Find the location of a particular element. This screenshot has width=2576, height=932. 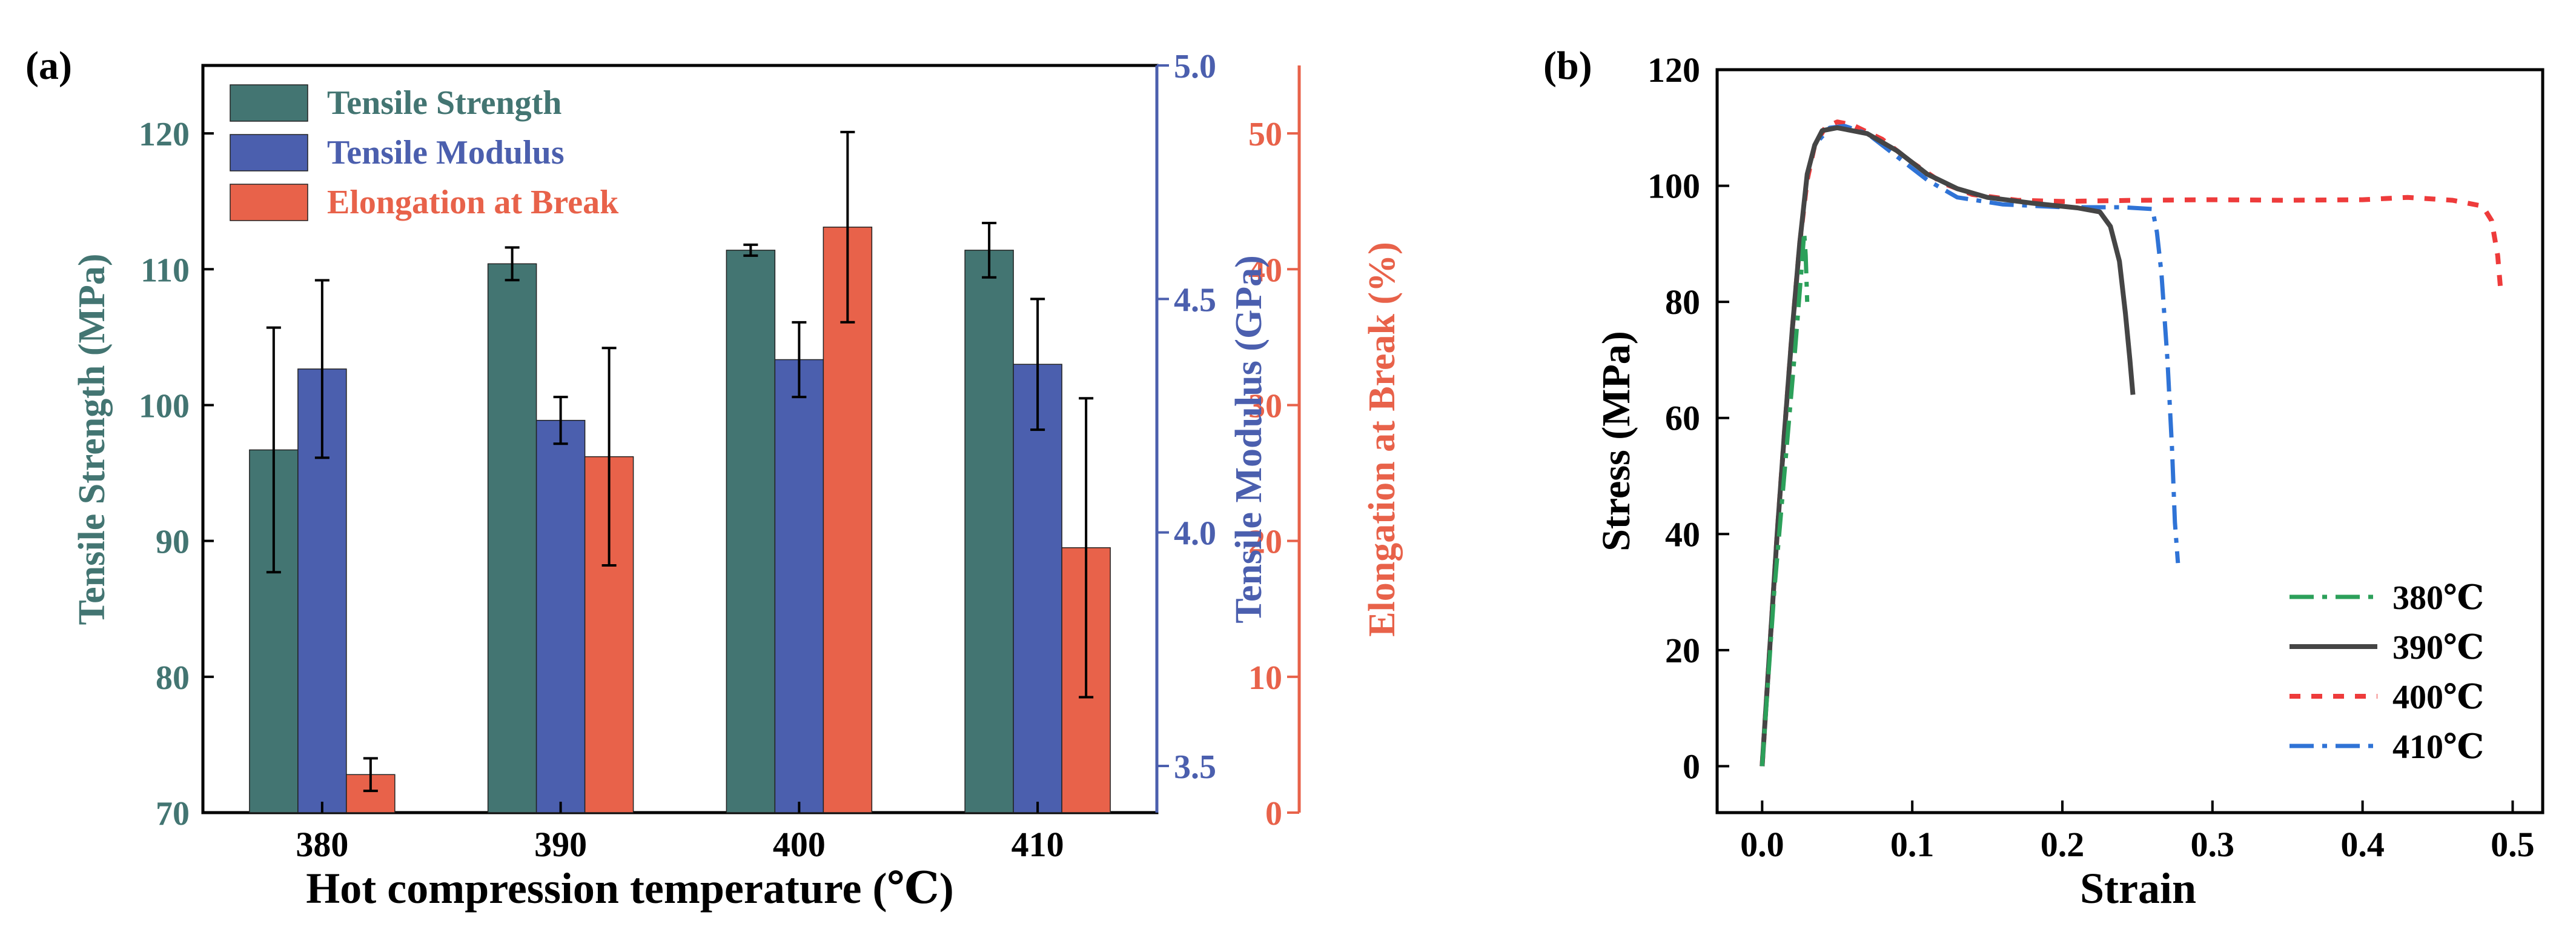

x-tick-label: 0.0 is located at coordinates (1762, 844).